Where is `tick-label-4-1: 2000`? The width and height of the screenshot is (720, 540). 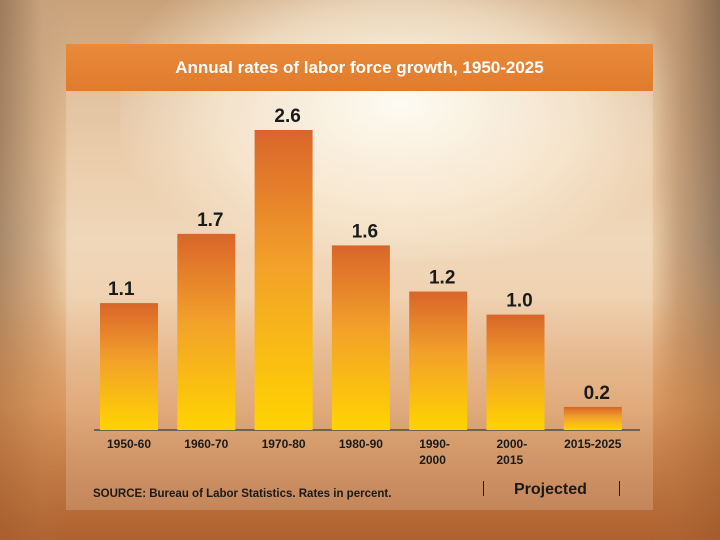
tick-label-4-1: 2000 is located at coordinates (432, 460).